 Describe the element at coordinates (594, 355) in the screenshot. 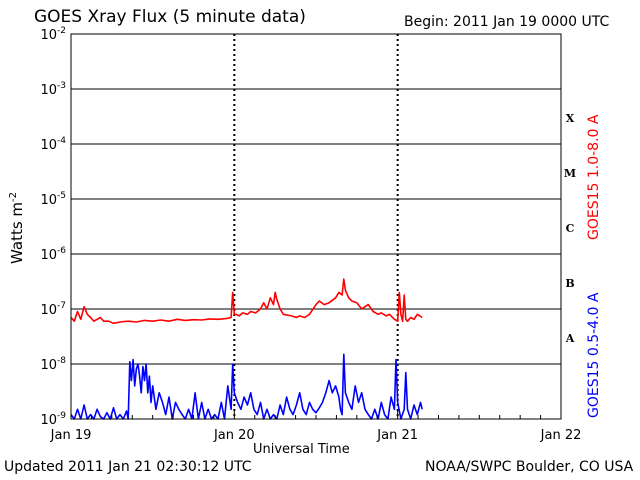

I see `legend-short-channel: GOES15 0.5-4.0 A` at that location.